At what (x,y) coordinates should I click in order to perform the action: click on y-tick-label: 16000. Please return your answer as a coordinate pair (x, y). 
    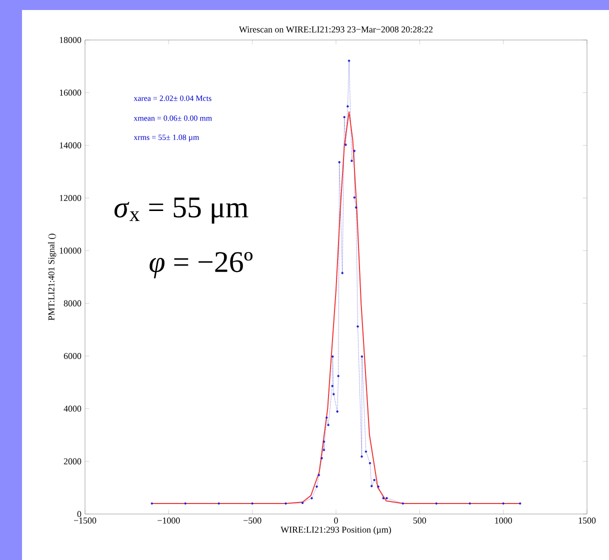
    Looking at the image, I should click on (71, 93).